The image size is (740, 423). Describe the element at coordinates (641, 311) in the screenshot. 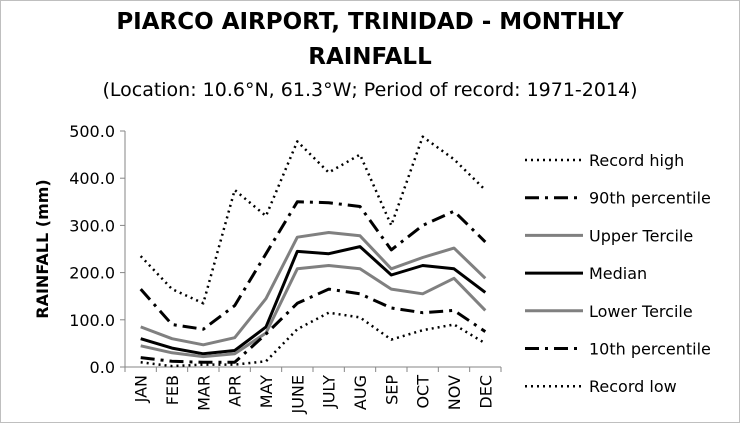

I see `legend-label-lower-tercile: Lower Tercile` at that location.